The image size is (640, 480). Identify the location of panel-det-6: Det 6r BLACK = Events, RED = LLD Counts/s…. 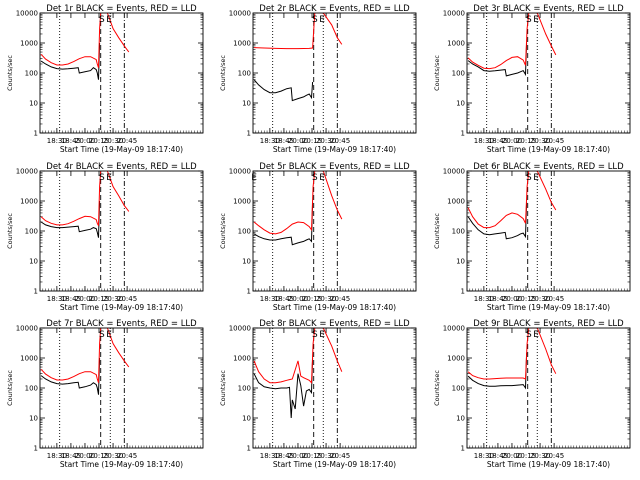
(532, 237).